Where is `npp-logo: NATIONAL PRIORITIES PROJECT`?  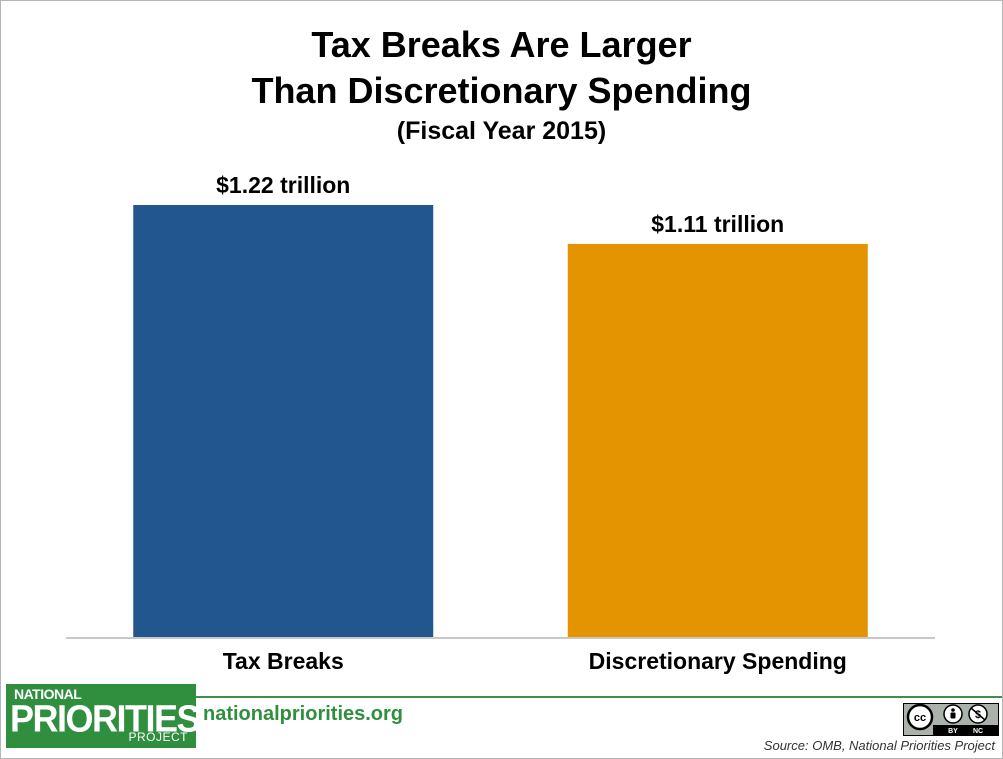
npp-logo: NATIONAL PRIORITIES PROJECT is located at coordinates (103, 716).